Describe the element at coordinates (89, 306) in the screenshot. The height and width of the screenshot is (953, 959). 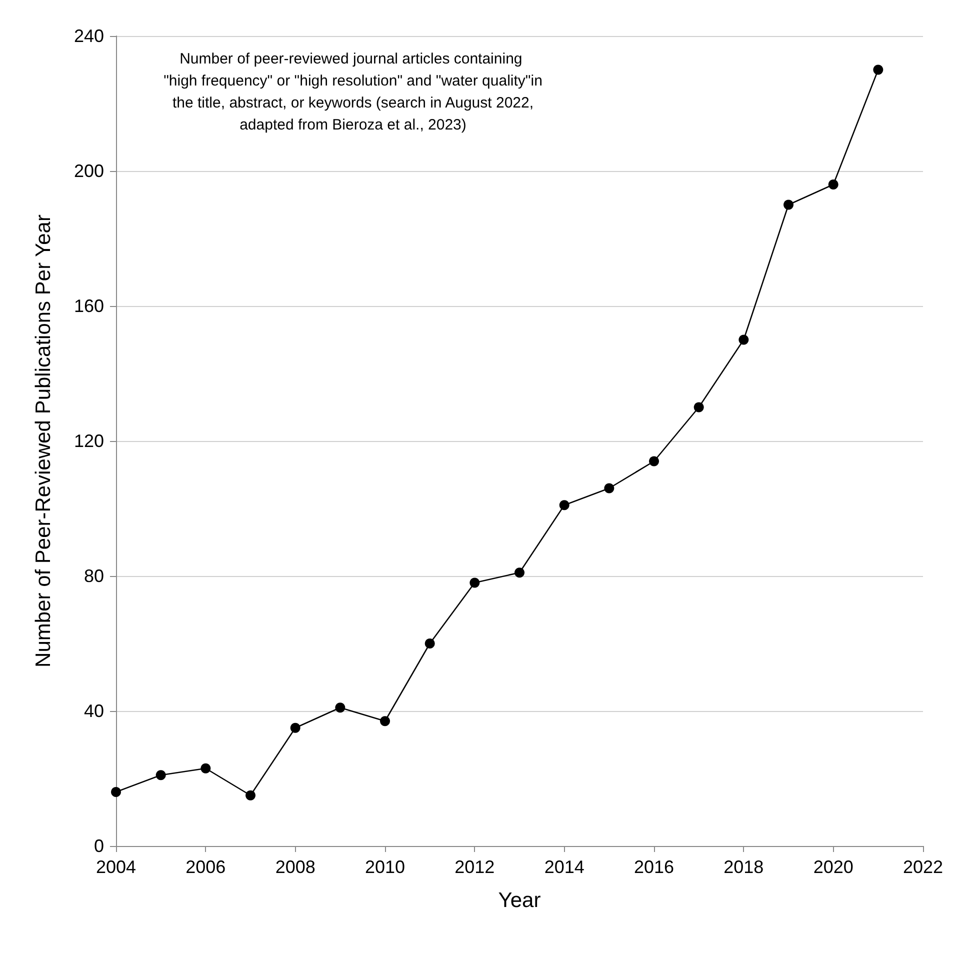
I see `y-tick-label: 160` at that location.